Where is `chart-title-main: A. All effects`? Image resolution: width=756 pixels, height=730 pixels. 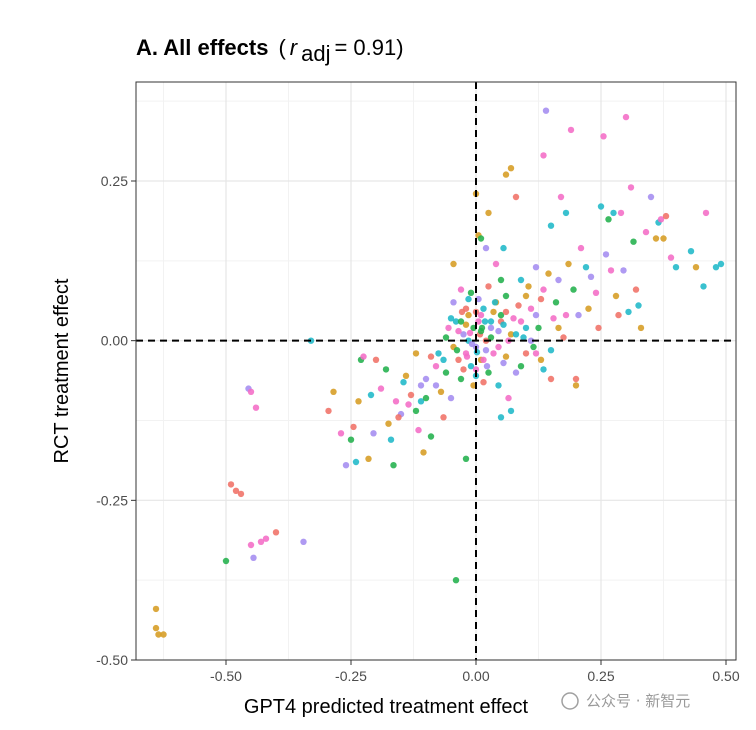 chart-title-main: A. All effects is located at coordinates (202, 47).